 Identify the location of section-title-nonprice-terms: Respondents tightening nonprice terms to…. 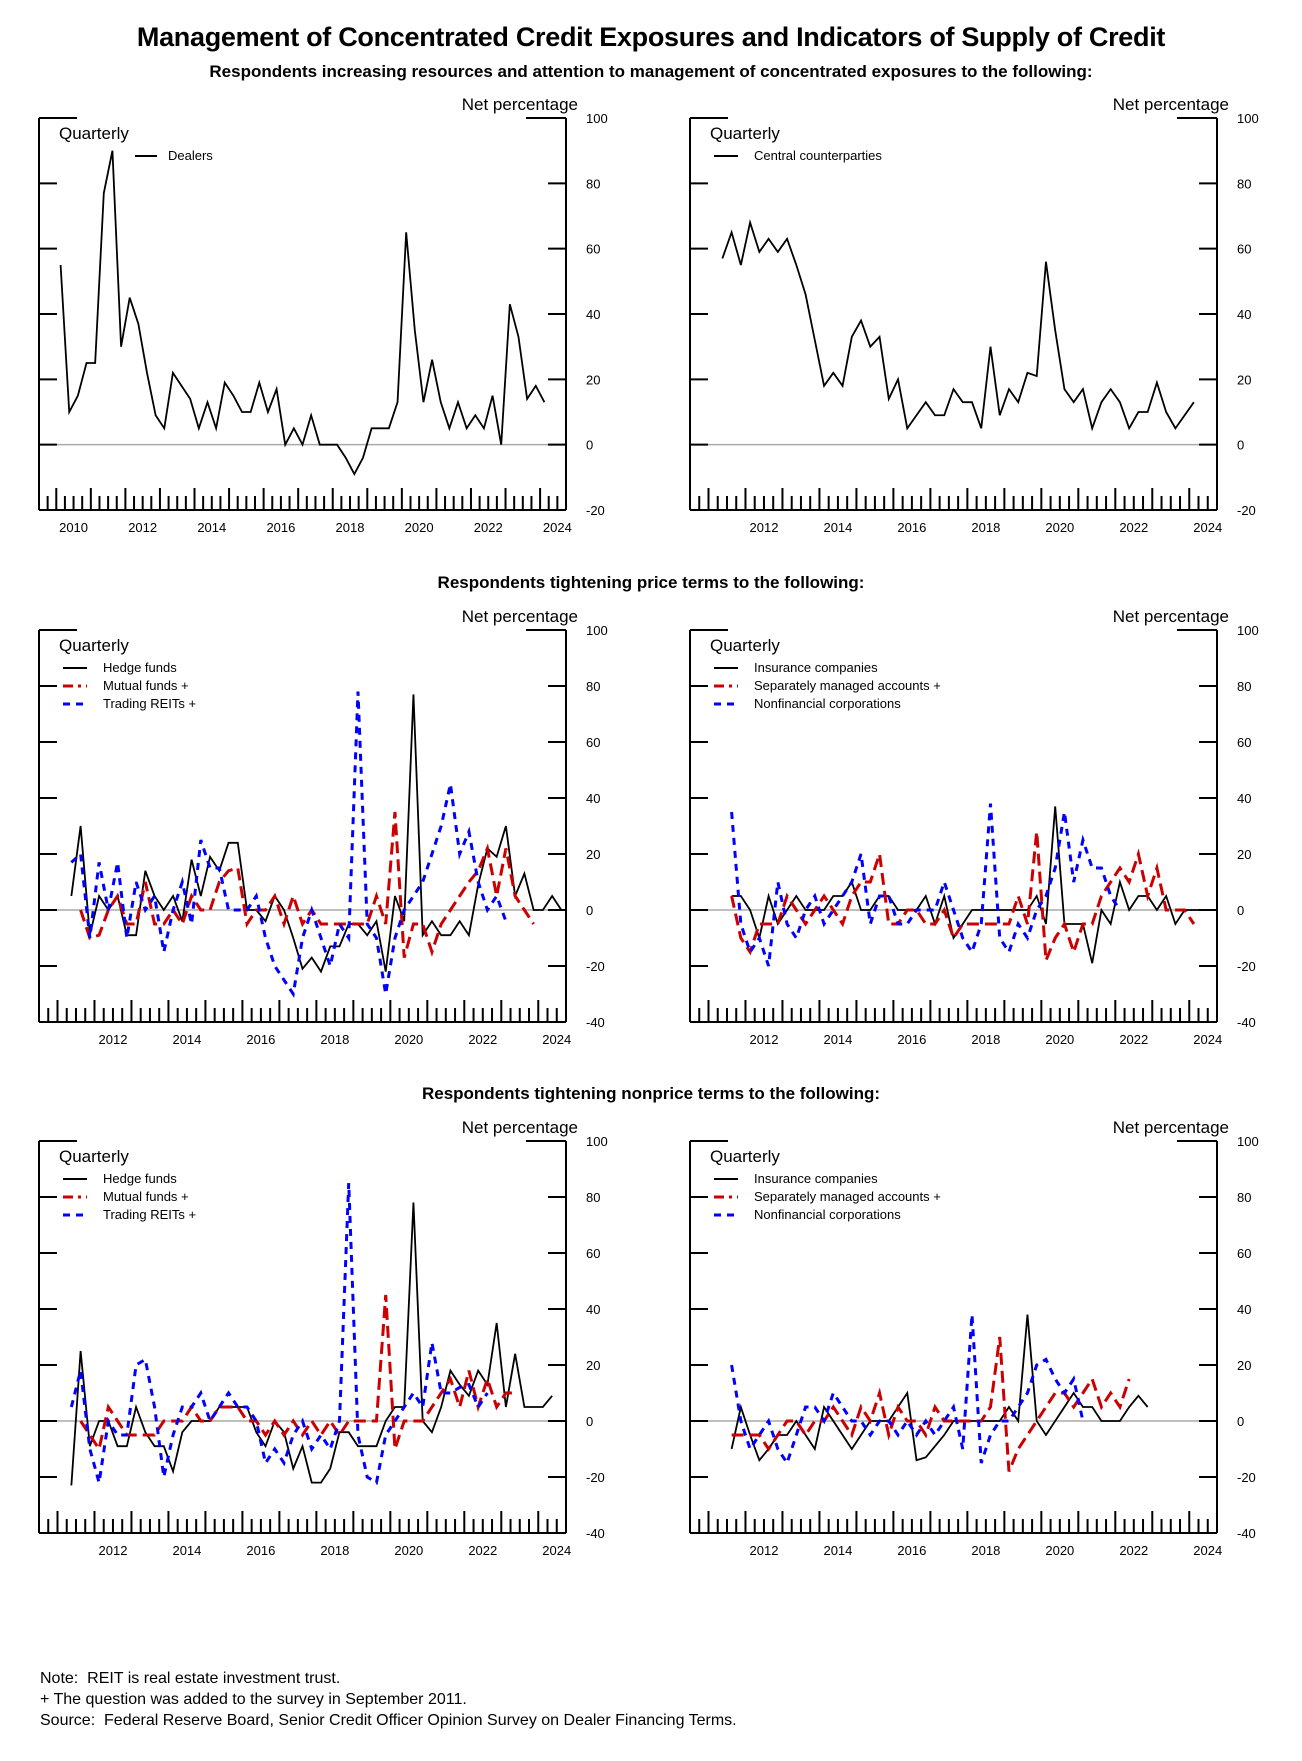
(651, 1093).